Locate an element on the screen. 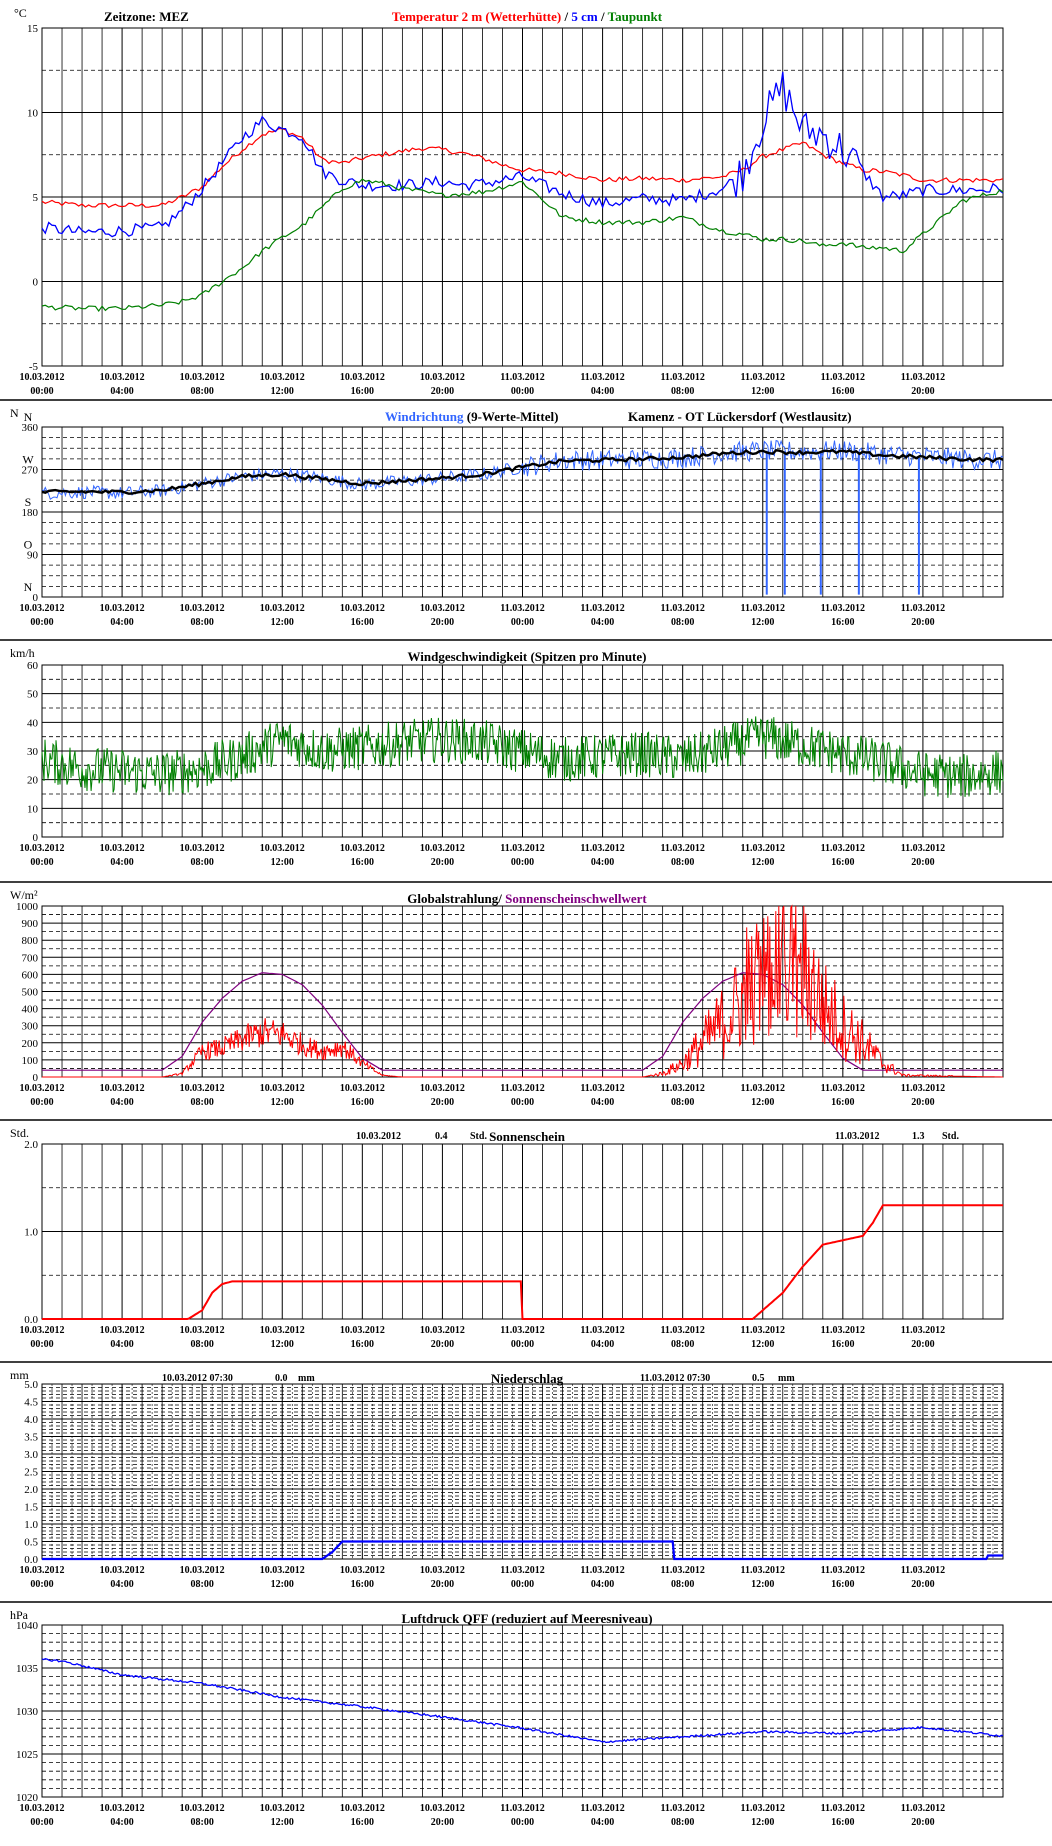  y-tick-label: 900 is located at coordinates (30, 924).